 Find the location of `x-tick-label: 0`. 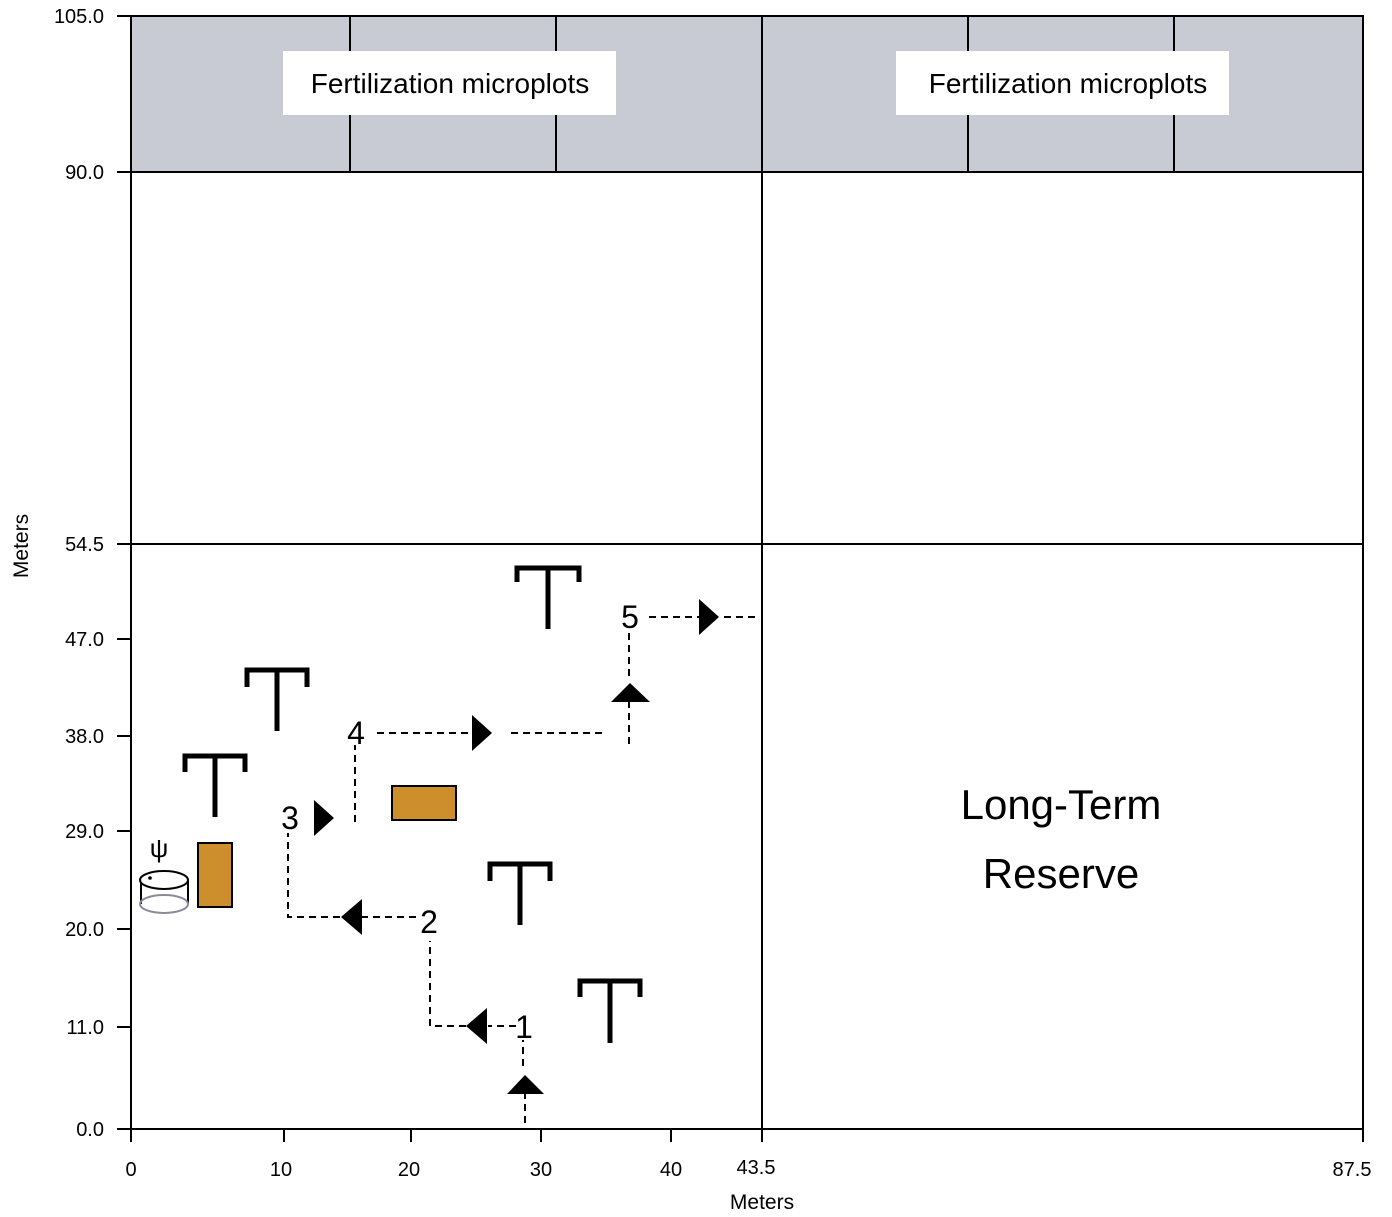

x-tick-label: 0 is located at coordinates (130, 1170).